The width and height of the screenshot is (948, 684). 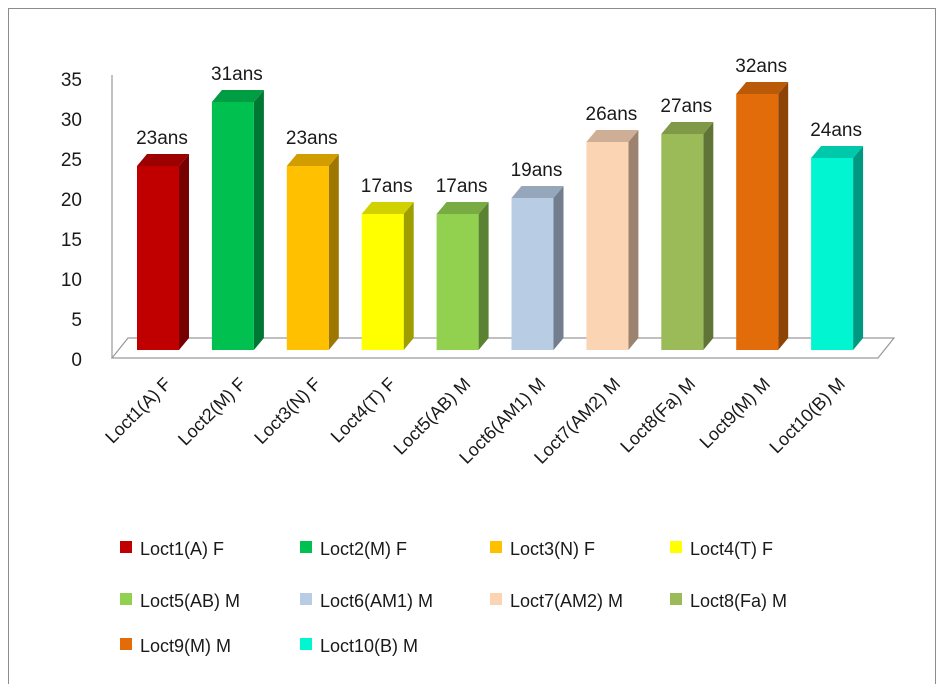 I want to click on legend-item: Loct1(A) F, so click(x=172, y=549).